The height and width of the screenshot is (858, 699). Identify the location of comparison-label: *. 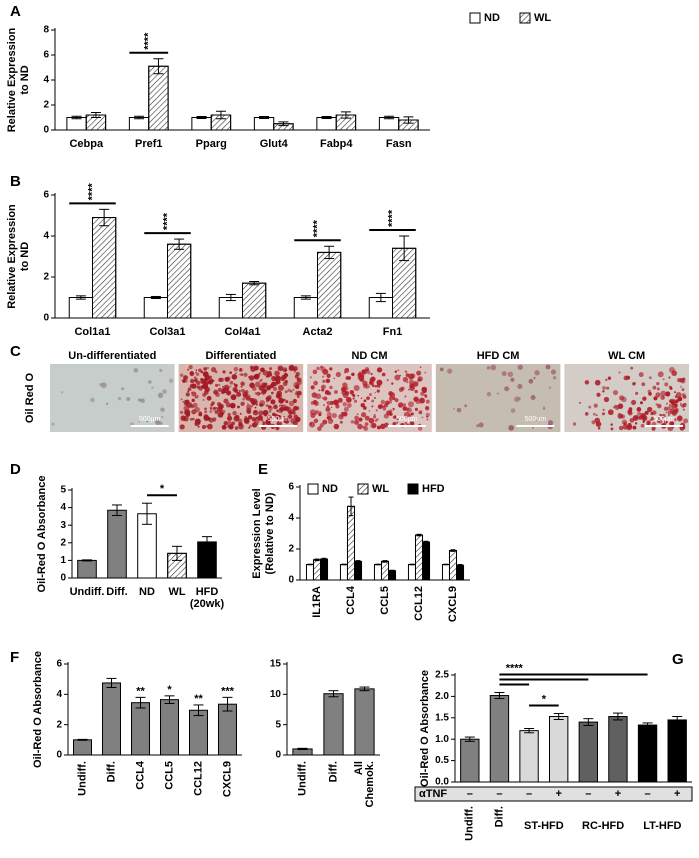
(544, 699).